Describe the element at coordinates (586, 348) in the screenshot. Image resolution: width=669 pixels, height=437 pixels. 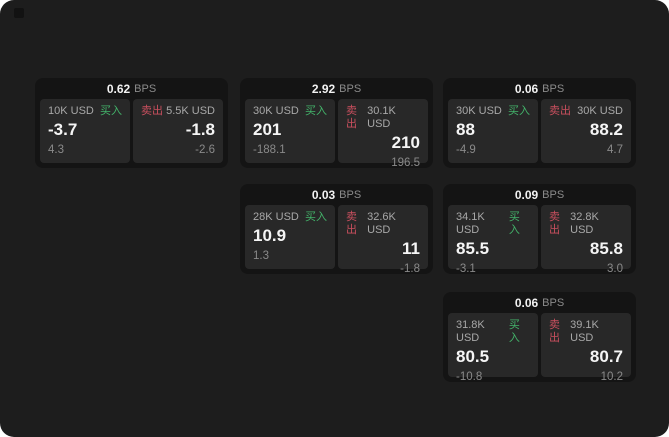
I see `sell-panel: 卖出 39.1K USD 80.7 10.2` at that location.